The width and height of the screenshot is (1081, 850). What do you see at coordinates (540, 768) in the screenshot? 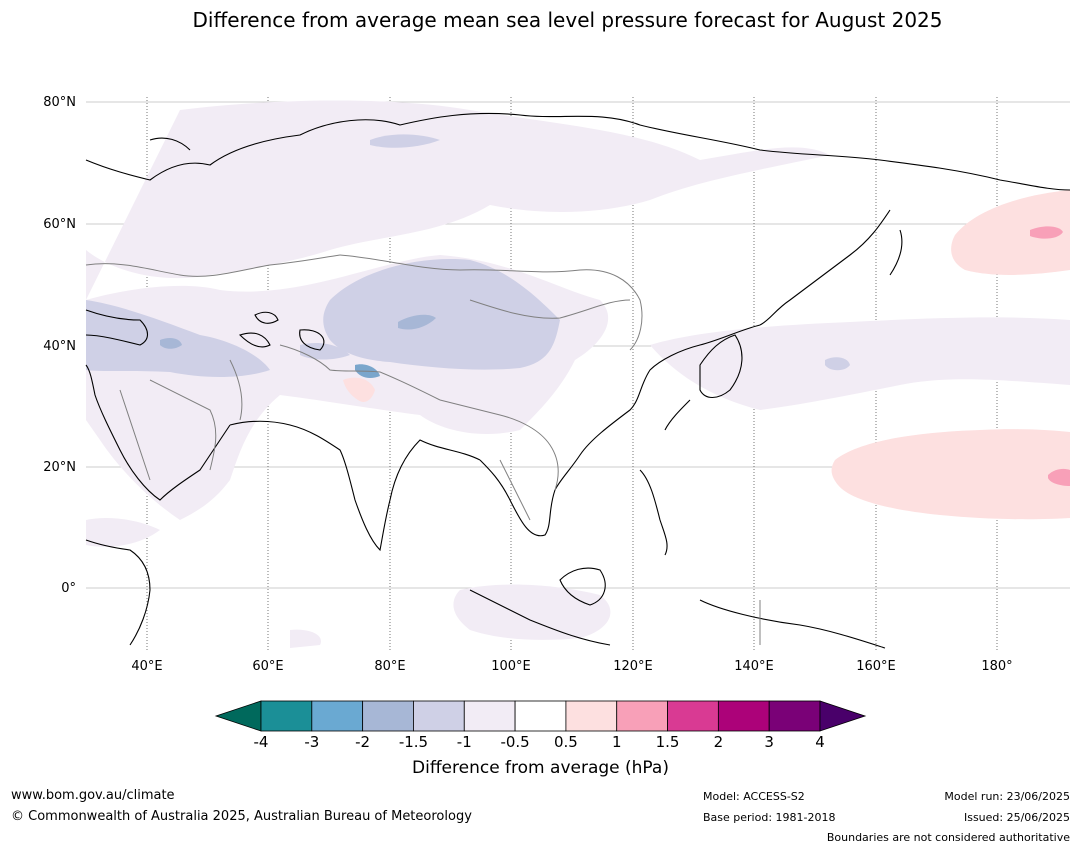
I see `colorbar-label: Difference from average (hPa)` at bounding box center [540, 768].